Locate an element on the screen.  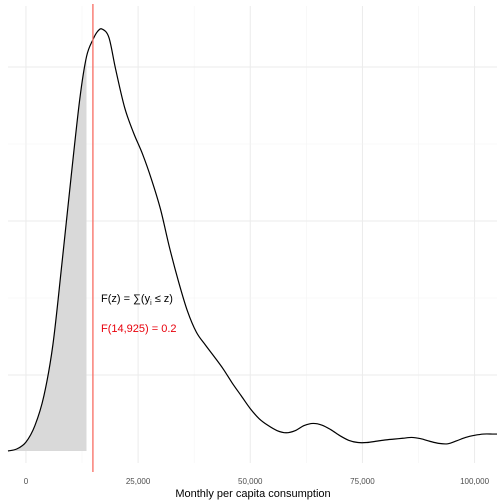
x-axis-title: Monthly per capita consumption is located at coordinates (252, 494).